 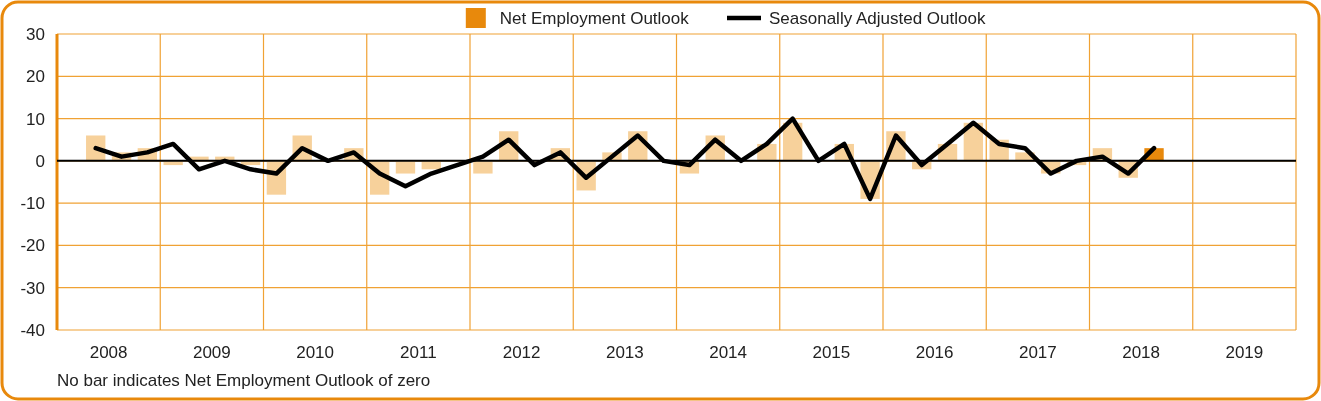 I want to click on legend-label: Net Employment Outlook, so click(x=594, y=18).